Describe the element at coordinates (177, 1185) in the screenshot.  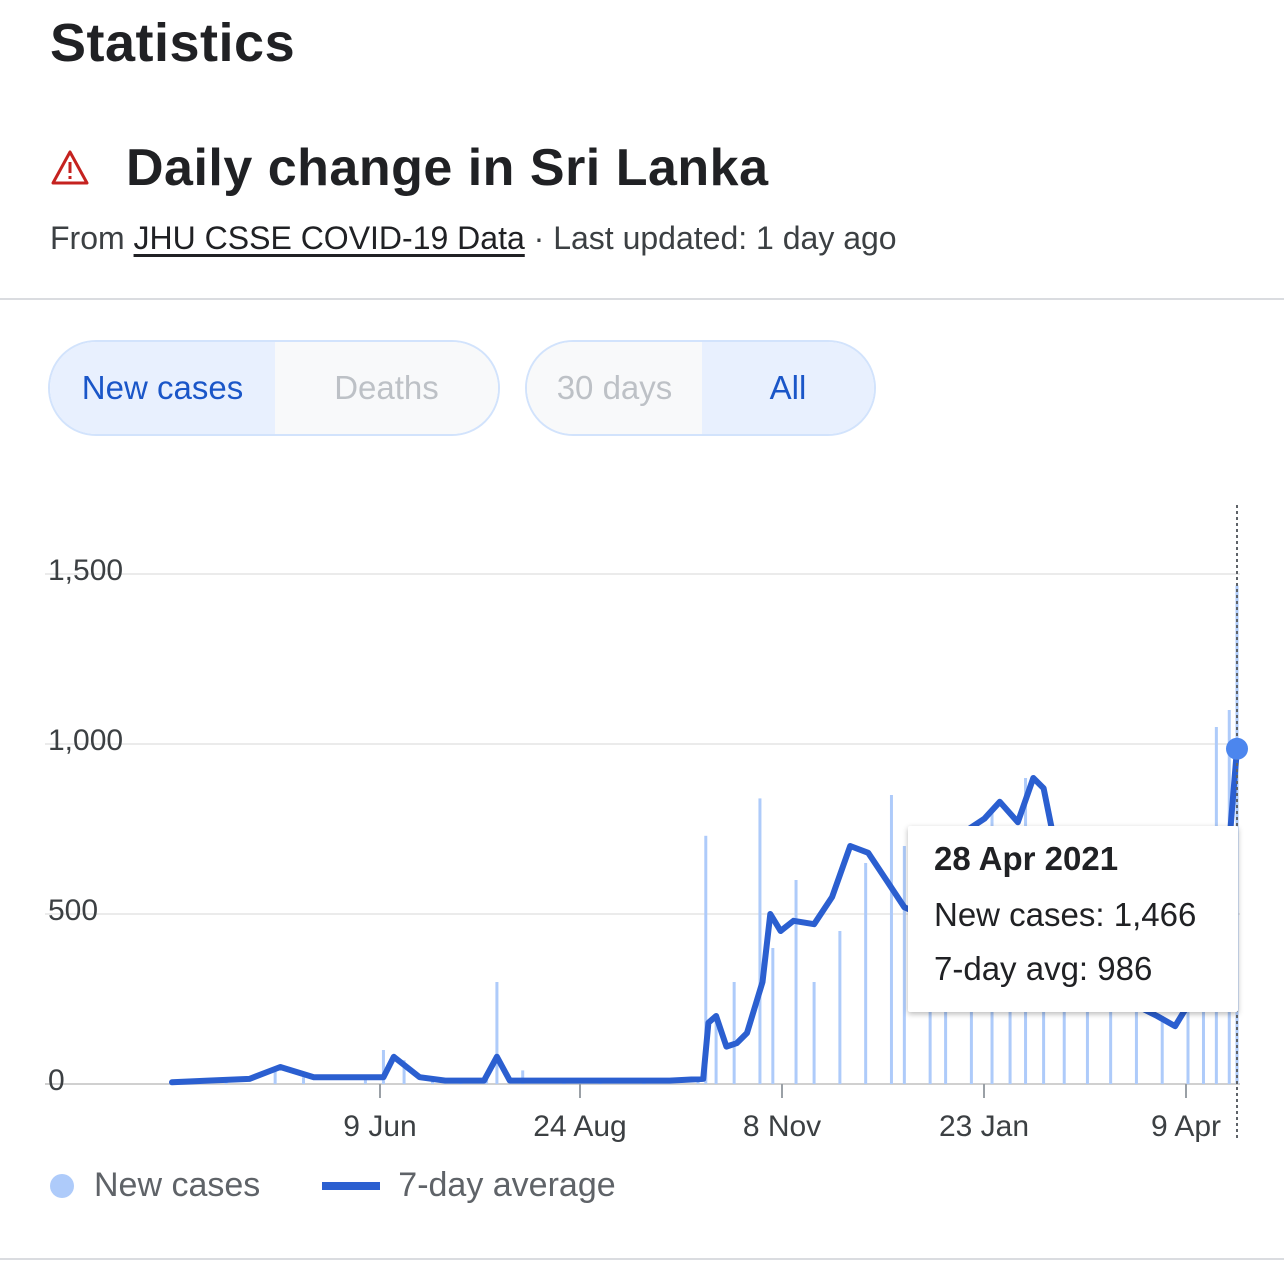
I see `legend-new-cases: New cases` at that location.